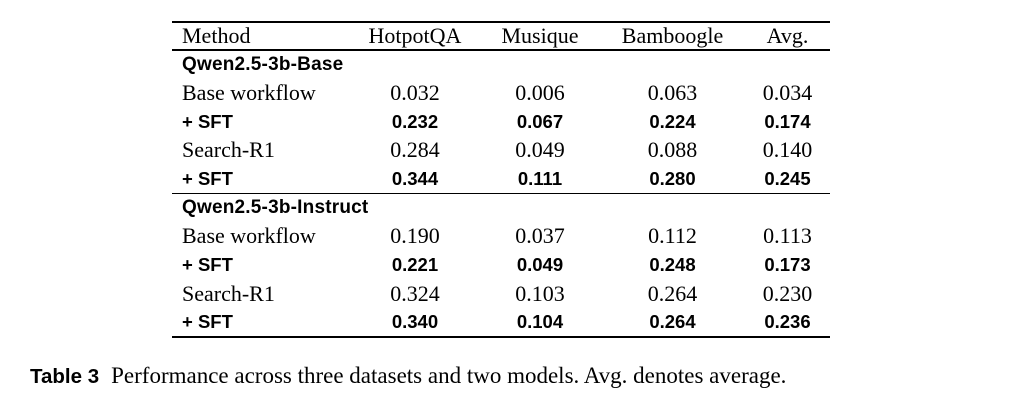 The height and width of the screenshot is (403, 1012). I want to click on section-header: Qwen2.5-3b-Instruct, so click(501, 207).